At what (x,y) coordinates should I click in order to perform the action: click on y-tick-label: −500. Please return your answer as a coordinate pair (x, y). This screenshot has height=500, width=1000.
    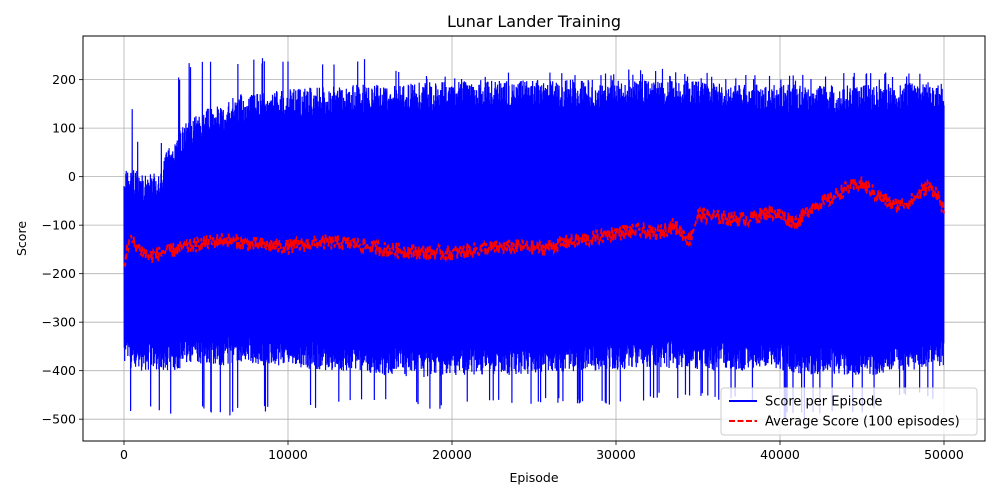
    Looking at the image, I should click on (59, 419).